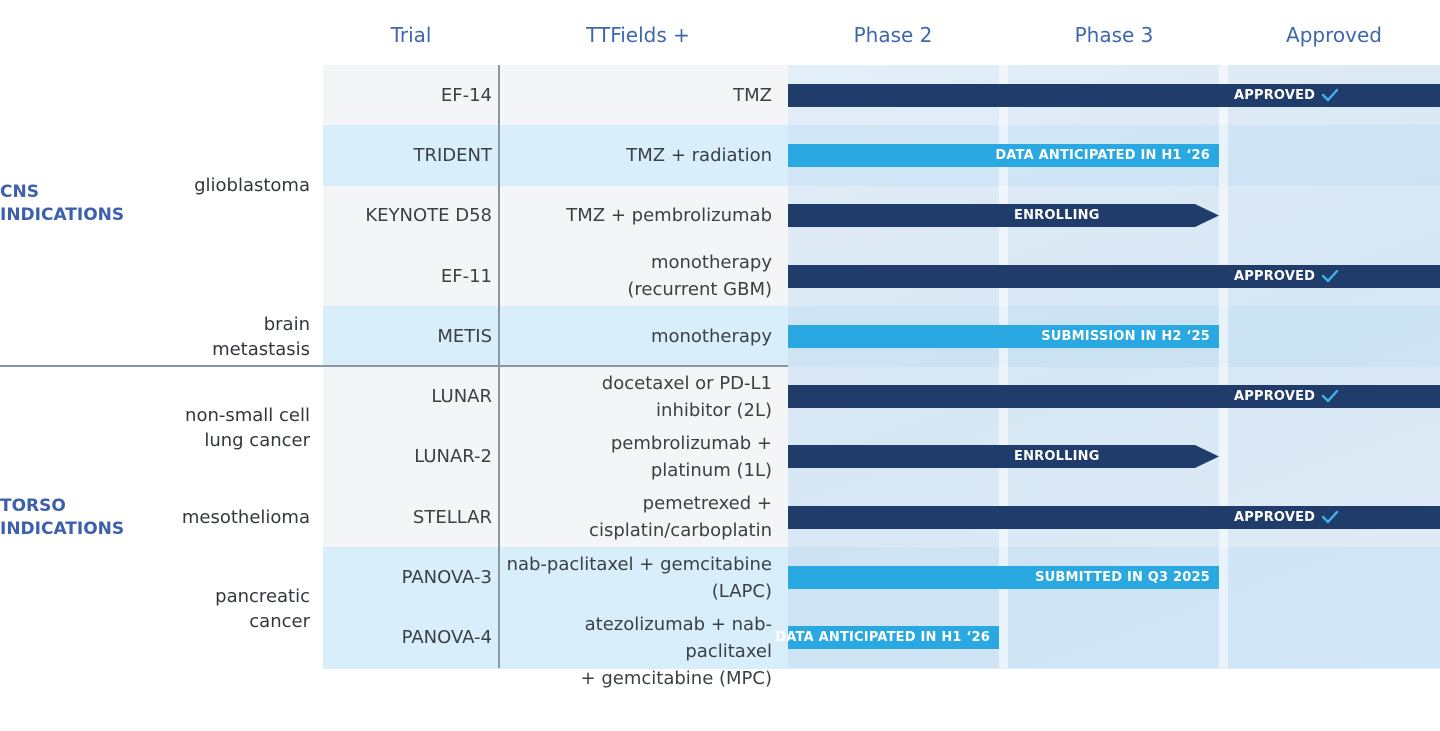 This screenshot has height=731, width=1440. Describe the element at coordinates (638, 35) in the screenshot. I see `header-combination: TTFields +` at that location.